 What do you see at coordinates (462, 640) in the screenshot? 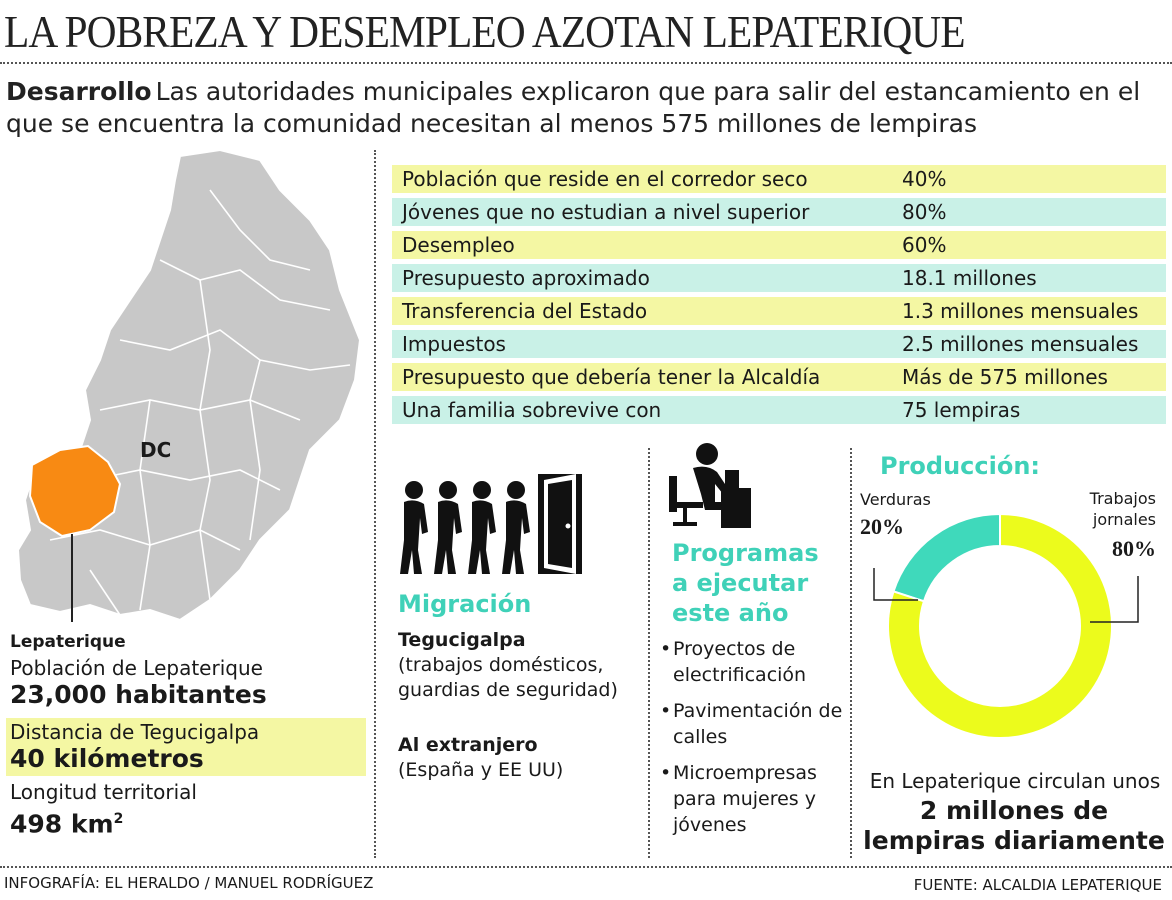
I see `migration-dest-tegucigalpa: Tegucigalpa` at bounding box center [462, 640].